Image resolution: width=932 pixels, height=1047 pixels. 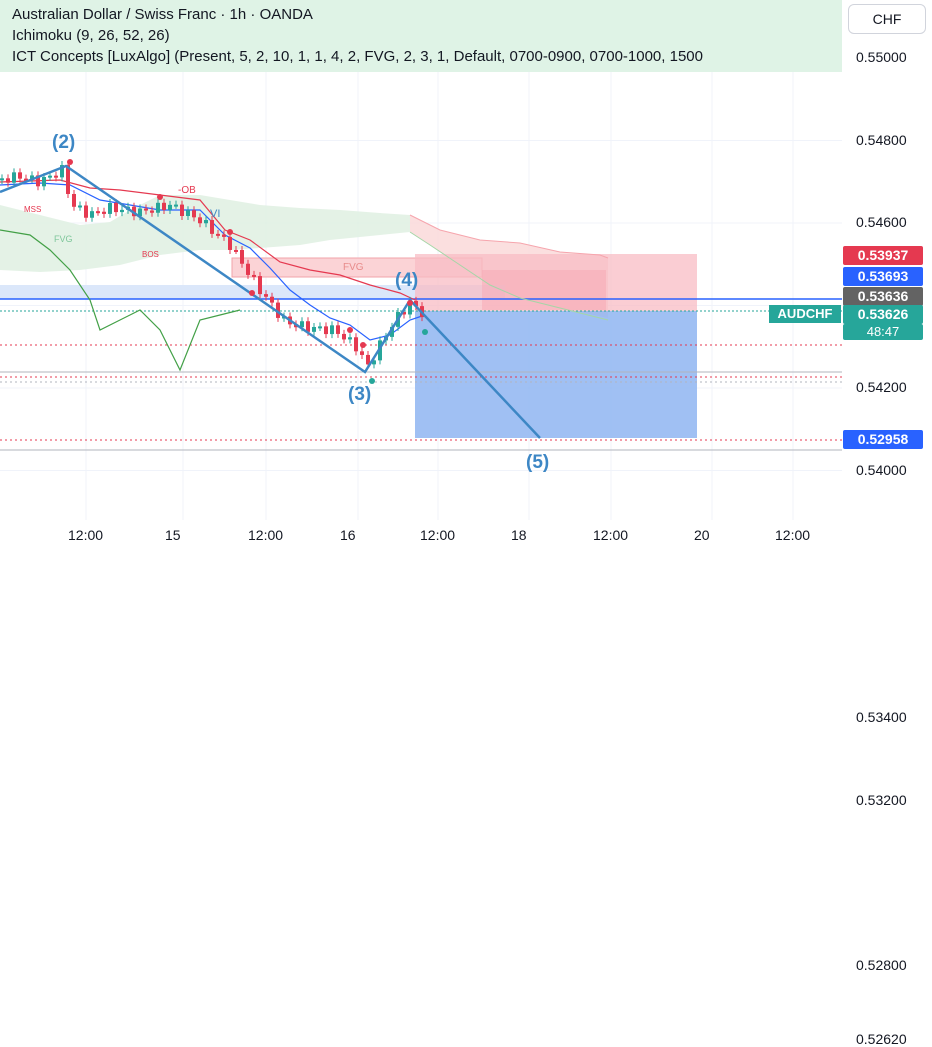 I want to click on annotation-fvg-bearish: FVG, so click(x=353, y=267).